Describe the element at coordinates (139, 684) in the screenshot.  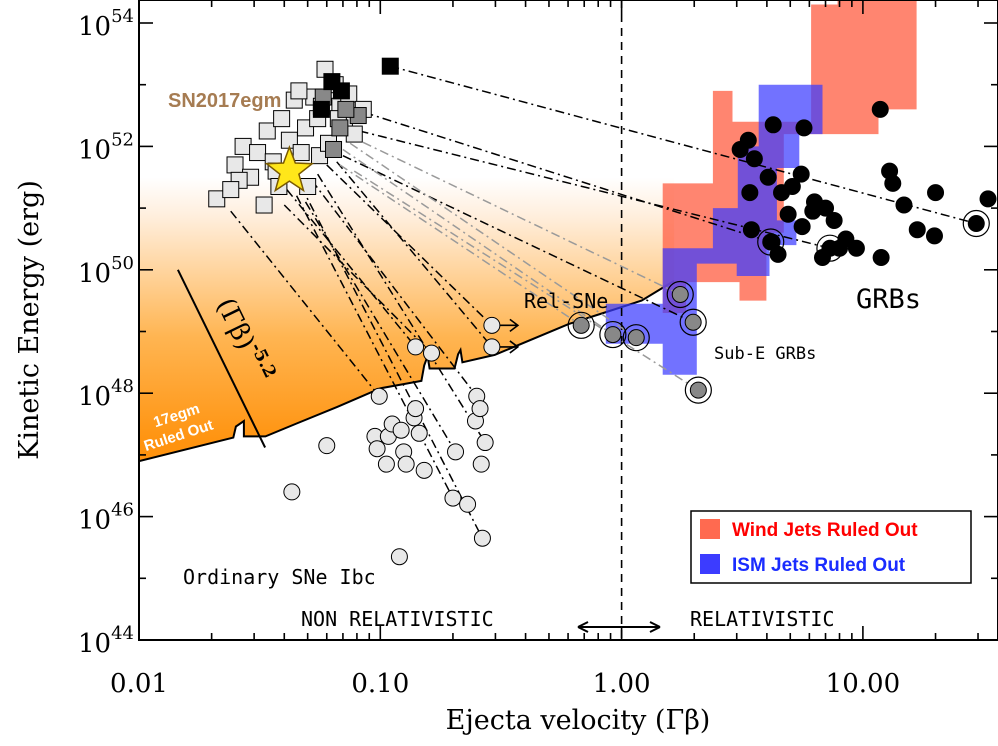
I see `x-tick-label: 0.01` at that location.